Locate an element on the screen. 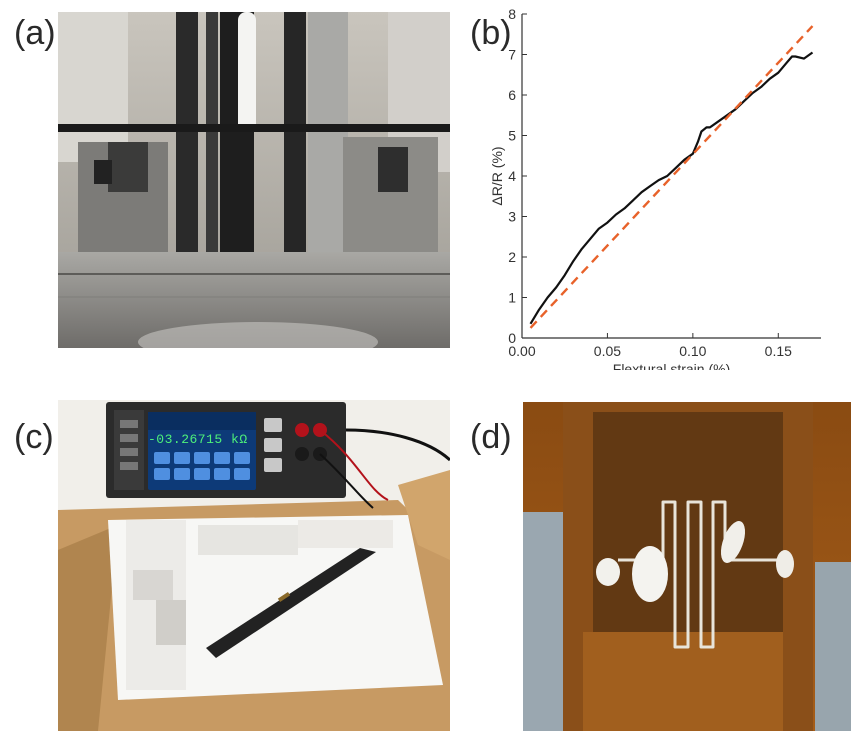  x-axis-label: Flextural strain (%) is located at coordinates (671, 365).